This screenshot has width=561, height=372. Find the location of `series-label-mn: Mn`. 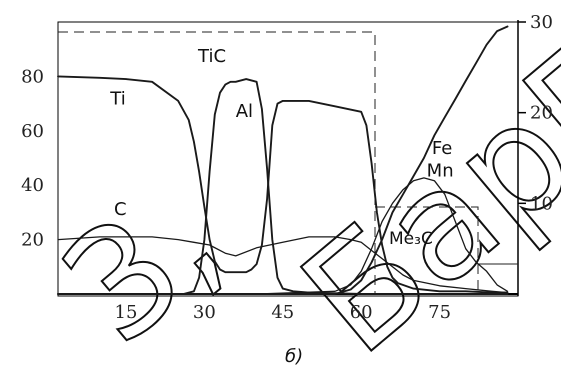

series-label-mn: Mn is located at coordinates (440, 171).